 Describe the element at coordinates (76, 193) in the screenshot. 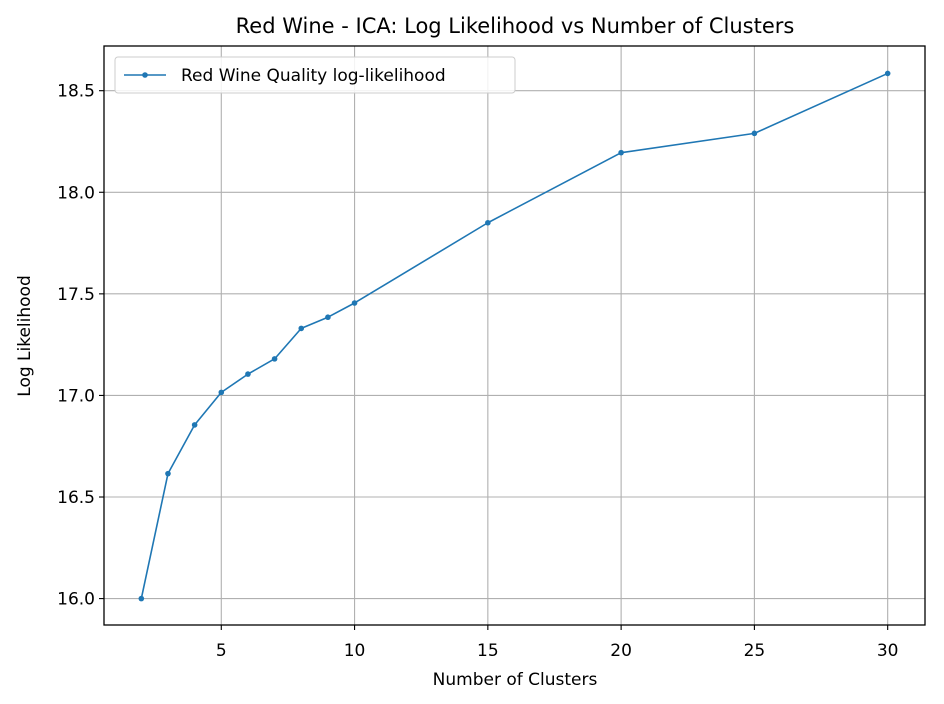

I see `y-tick-label: 18.0` at that location.